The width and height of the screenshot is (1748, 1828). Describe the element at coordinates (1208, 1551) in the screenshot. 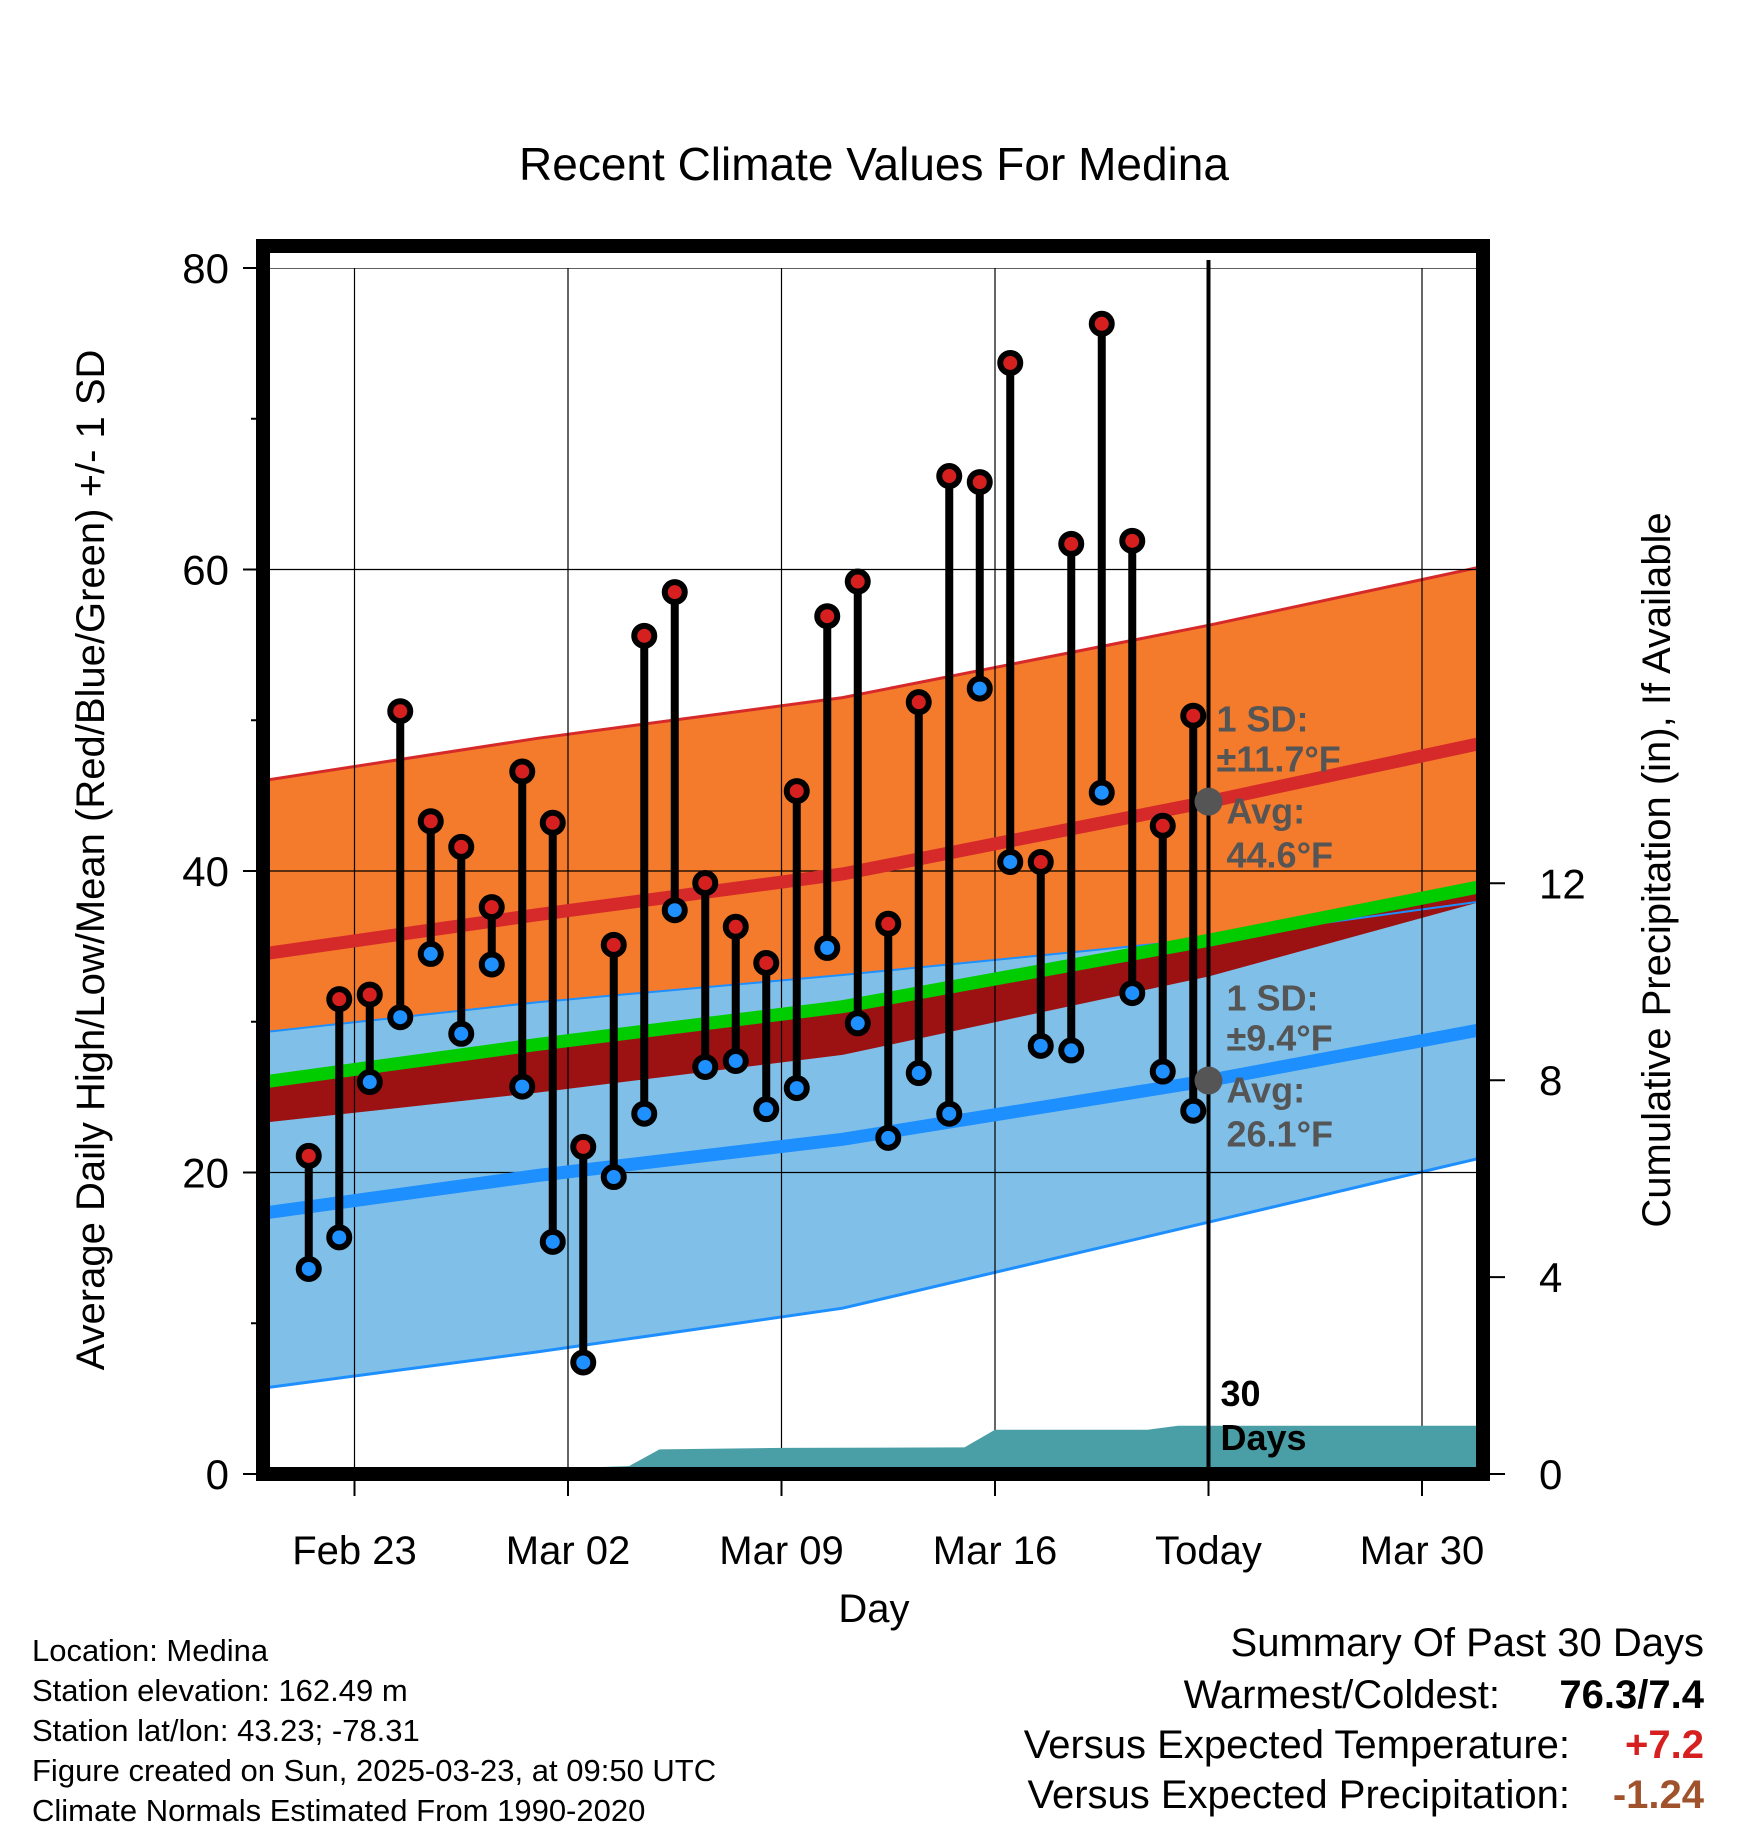

I see `x-tick-label: Today` at that location.